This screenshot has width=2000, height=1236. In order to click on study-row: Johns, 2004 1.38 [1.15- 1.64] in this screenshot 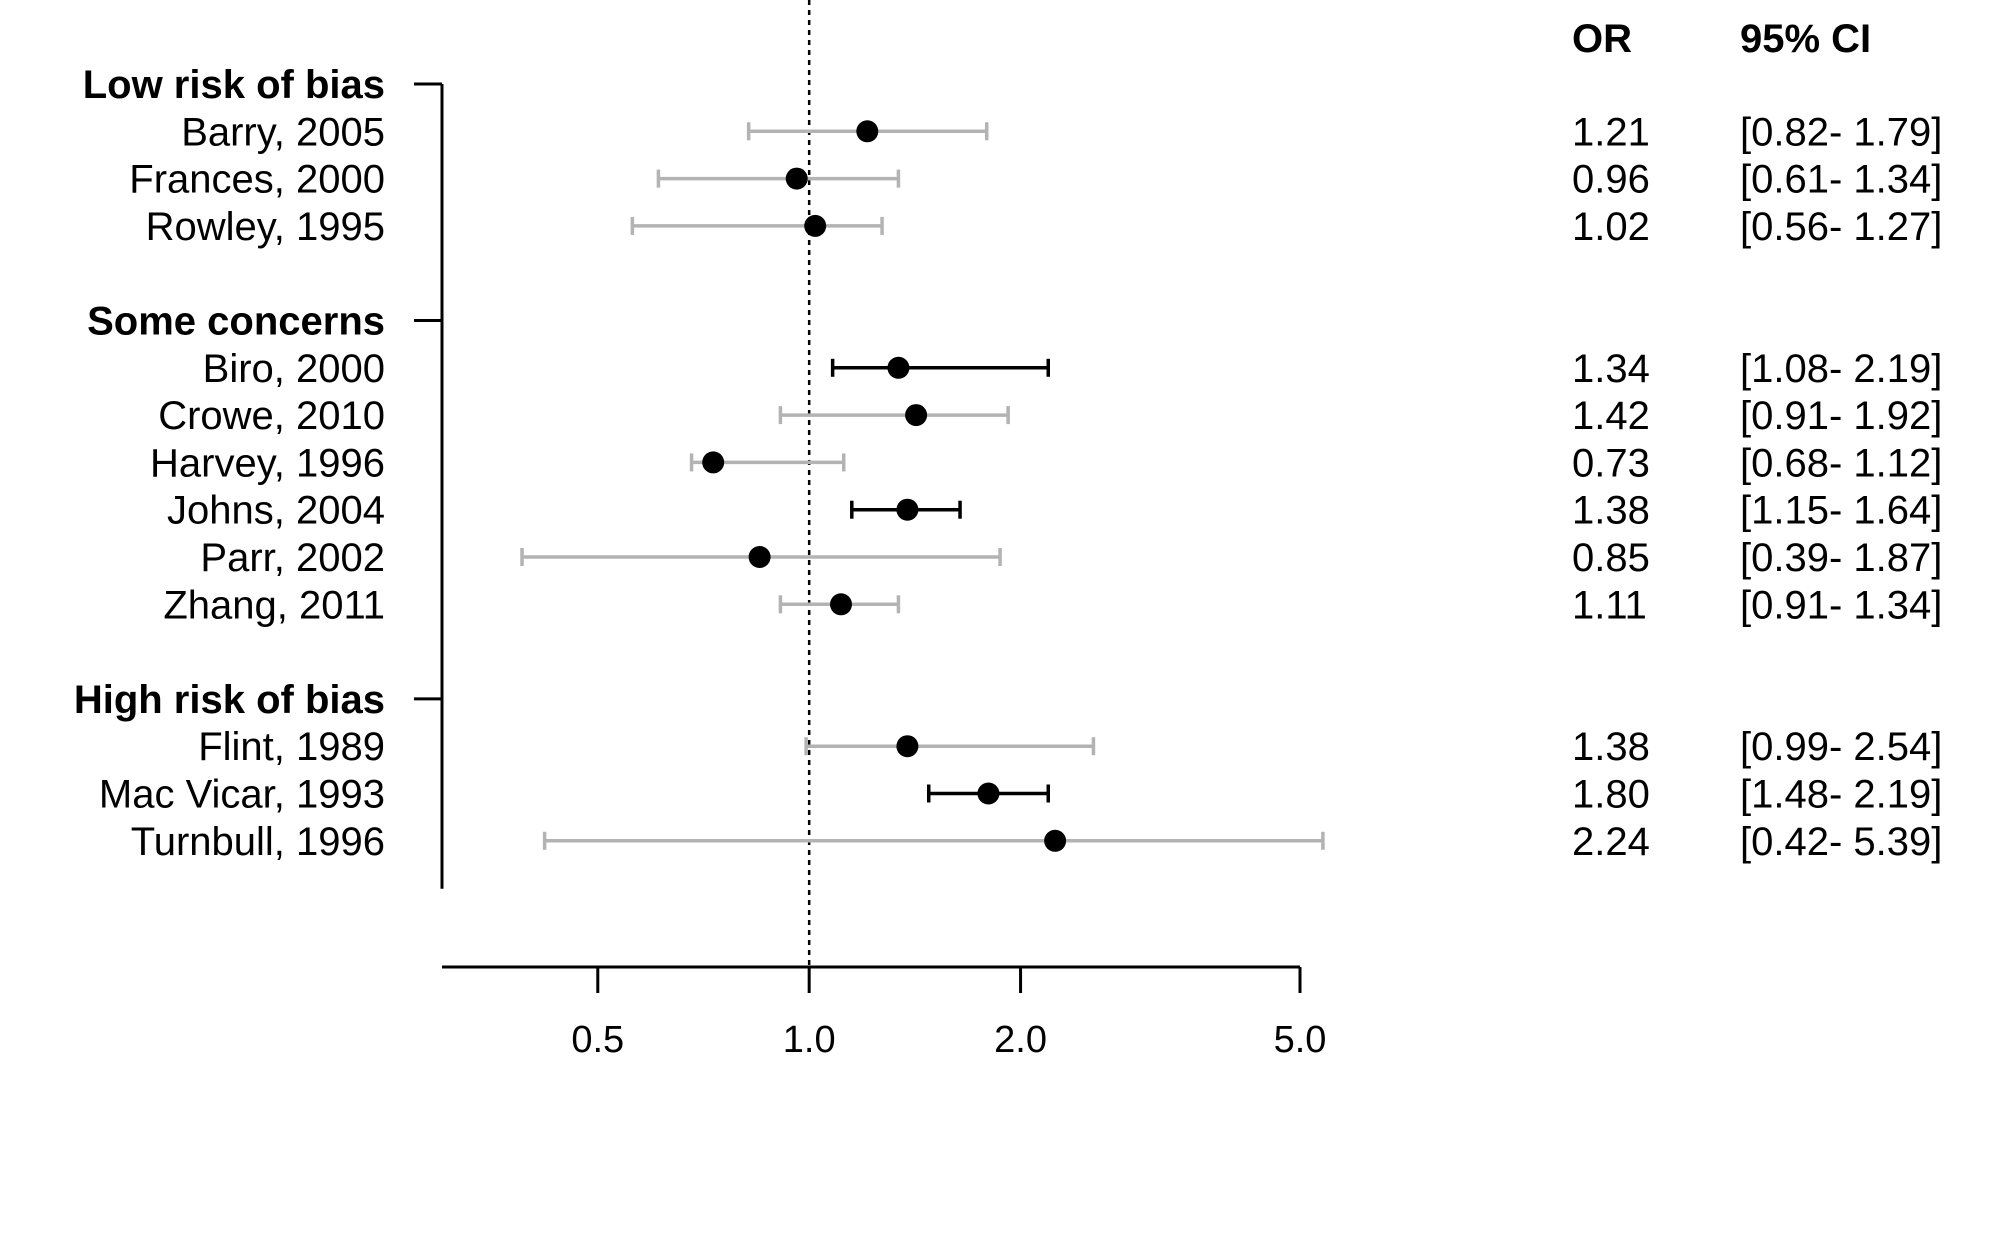, I will do `click(1054, 511)`.